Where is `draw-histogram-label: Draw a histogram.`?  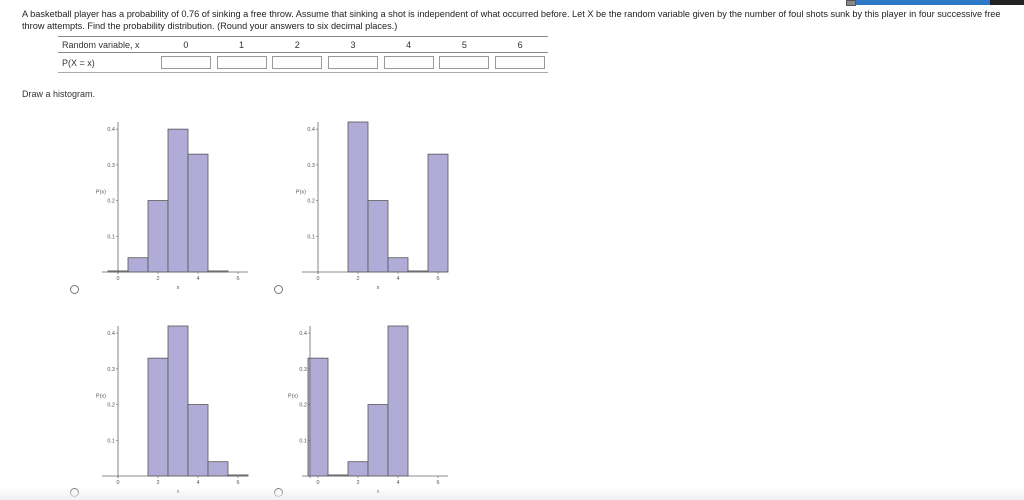
draw-histogram-label: Draw a histogram. is located at coordinates (59, 94).